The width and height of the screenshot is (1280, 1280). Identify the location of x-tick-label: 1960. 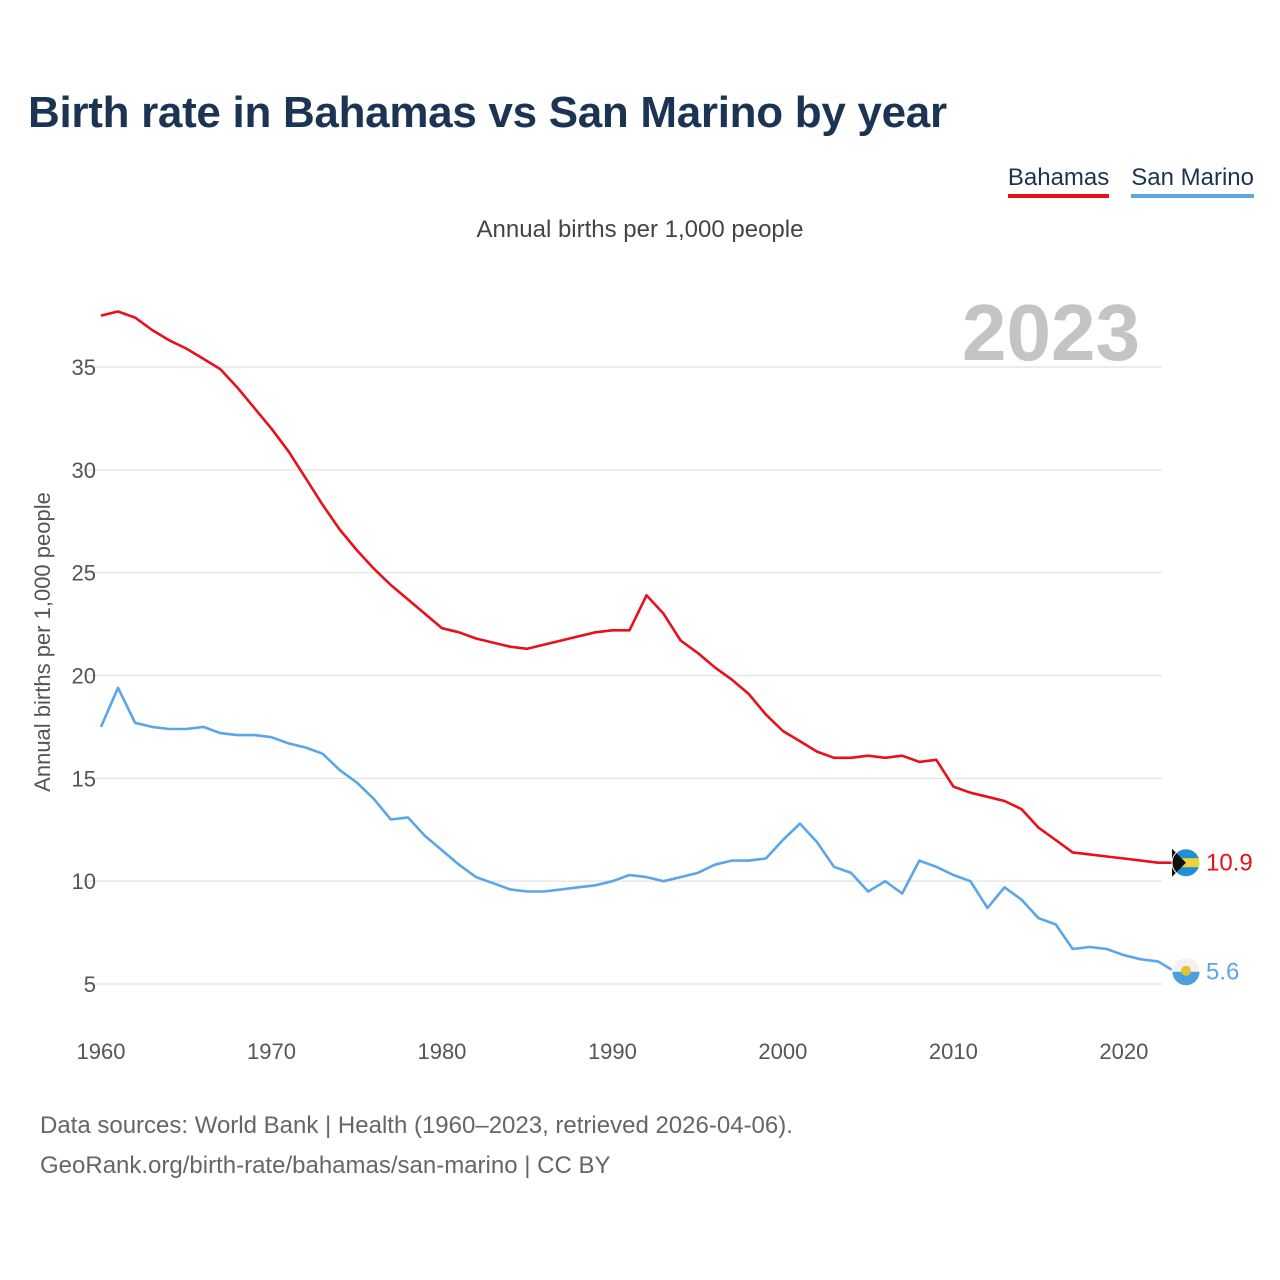
(101, 1051).